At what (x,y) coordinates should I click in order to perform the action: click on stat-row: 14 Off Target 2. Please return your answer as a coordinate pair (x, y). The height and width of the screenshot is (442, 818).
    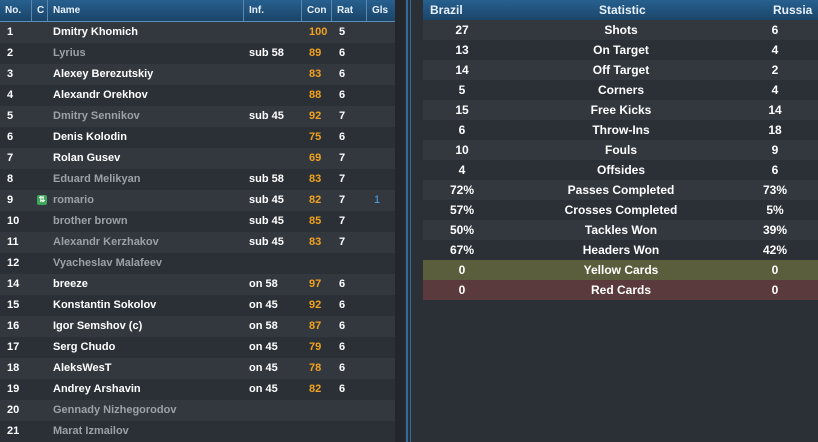
    Looking at the image, I should click on (620, 70).